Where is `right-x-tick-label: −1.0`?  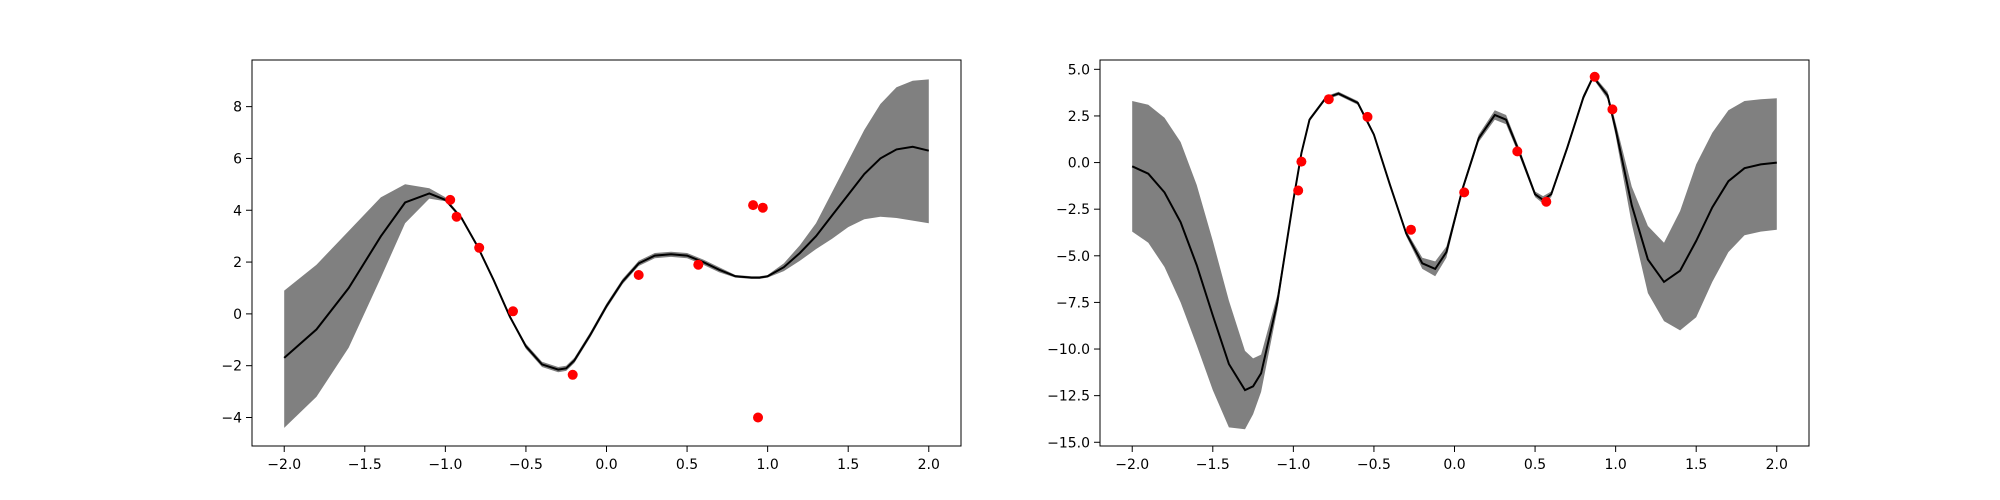 right-x-tick-label: −1.0 is located at coordinates (1293, 465).